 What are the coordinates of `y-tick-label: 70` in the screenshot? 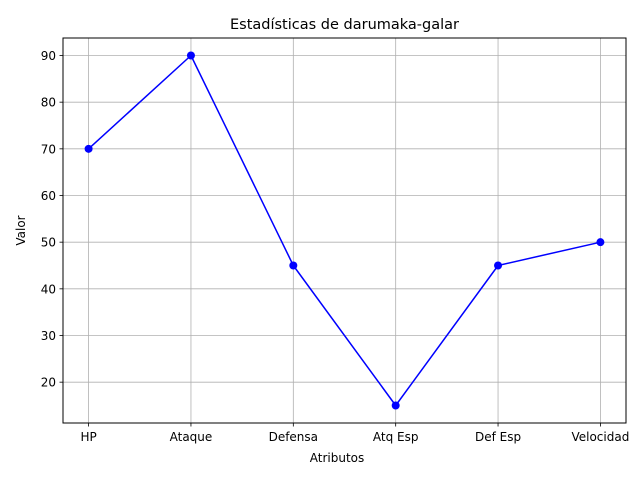 It's located at (48, 149).